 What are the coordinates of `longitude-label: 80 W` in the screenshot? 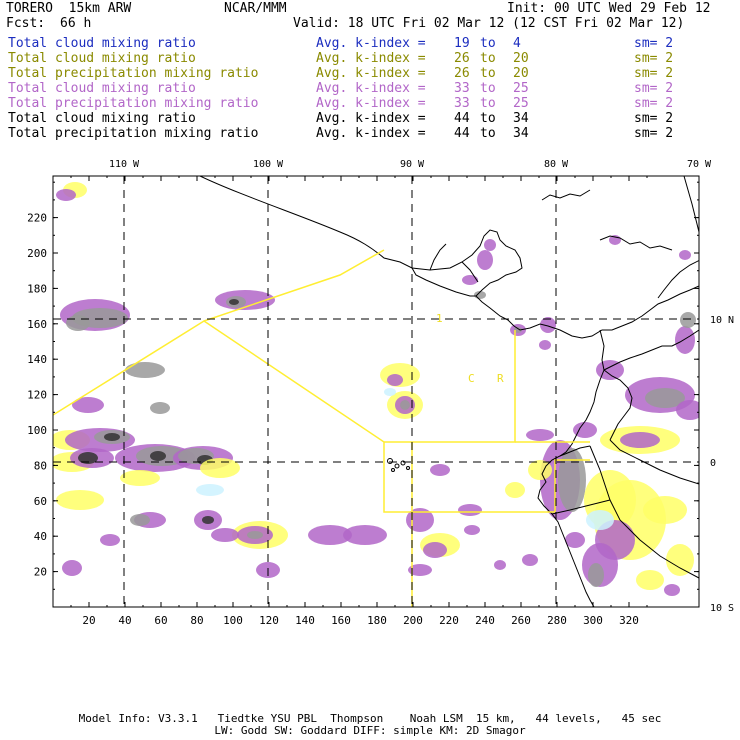 It's located at (556, 164).